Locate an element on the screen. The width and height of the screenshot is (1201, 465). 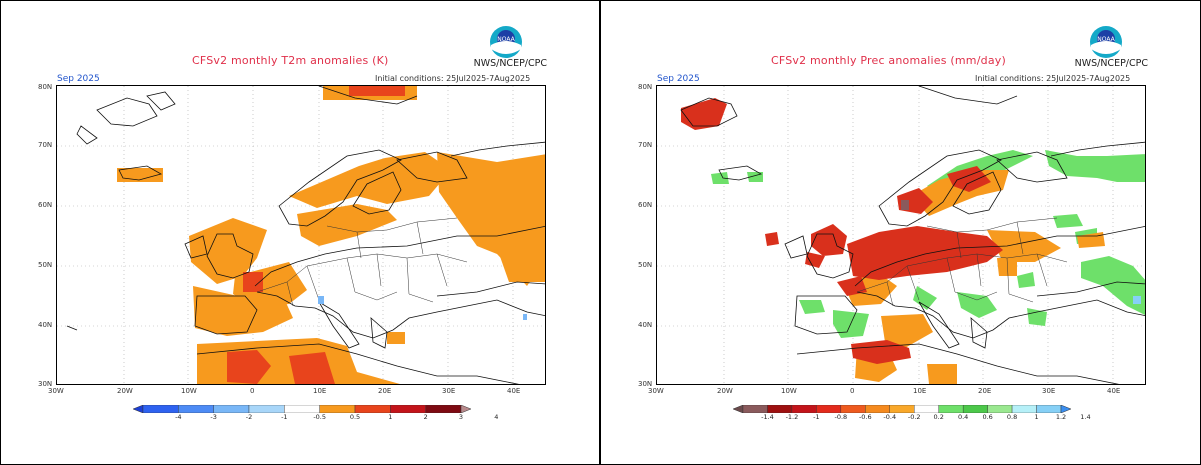
map-title: CFSv2 monthly Prec anomalies (mm/day) is located at coordinates (888, 60).